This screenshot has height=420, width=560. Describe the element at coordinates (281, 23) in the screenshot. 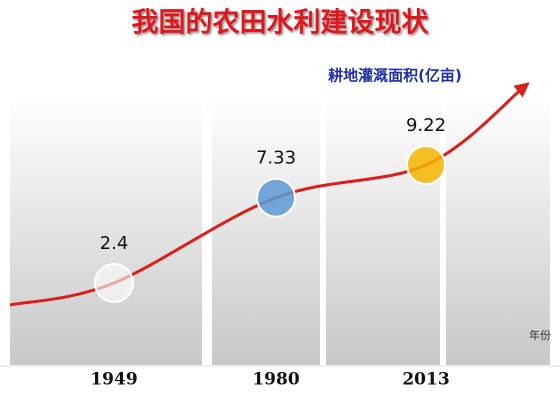

I see `chart-title: 我国的农田水利建设现状` at that location.